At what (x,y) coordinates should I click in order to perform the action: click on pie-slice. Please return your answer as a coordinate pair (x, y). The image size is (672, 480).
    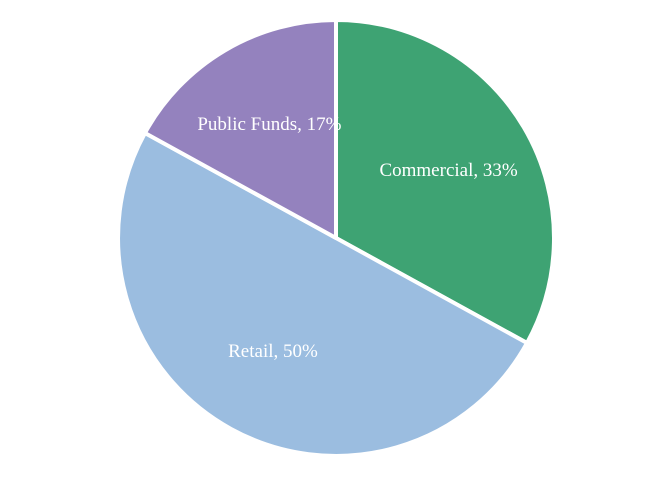
    Looking at the image, I should click on (240, 129).